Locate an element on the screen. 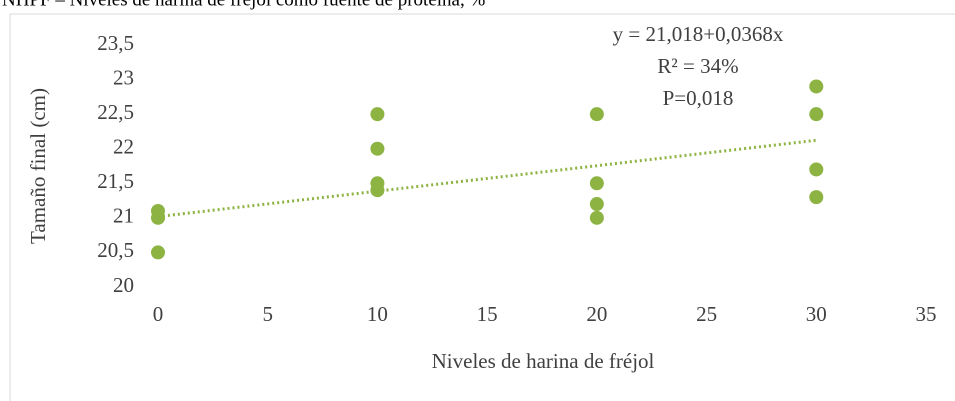 The image size is (955, 401). y-tick-label: 20,5 is located at coordinates (115, 250).